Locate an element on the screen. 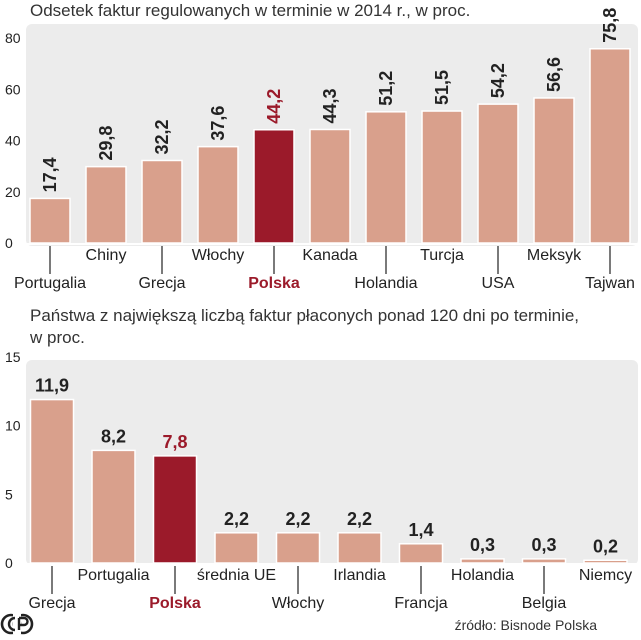 Image resolution: width=641 pixels, height=640 pixels. data-label: 51,2 is located at coordinates (386, 88).